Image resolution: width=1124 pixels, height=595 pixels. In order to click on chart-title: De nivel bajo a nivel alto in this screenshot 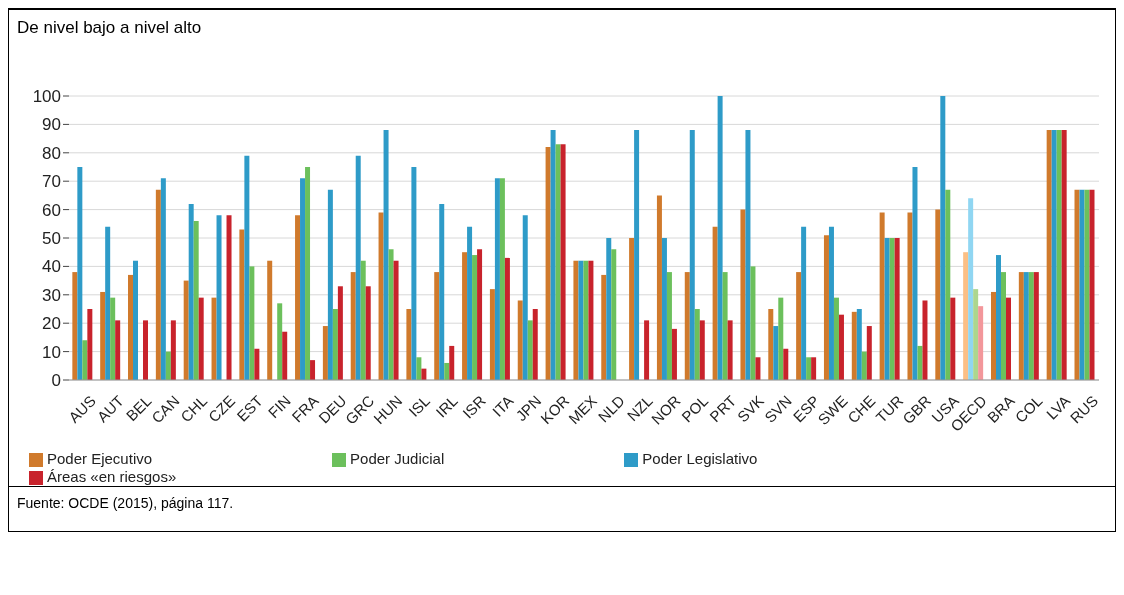, I will do `click(562, 27)`.